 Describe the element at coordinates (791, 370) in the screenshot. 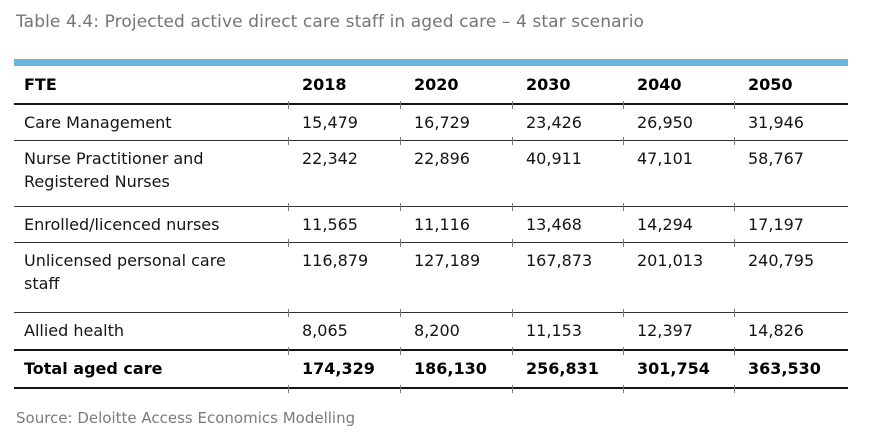

I see `cell-value: 363,530` at that location.